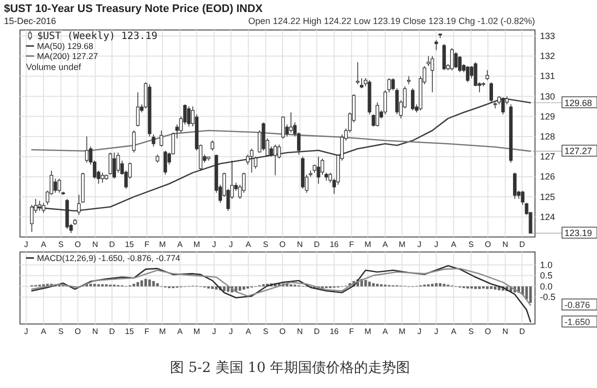 The image size is (597, 388). I want to click on y-tick-label: 124, so click(548, 217).